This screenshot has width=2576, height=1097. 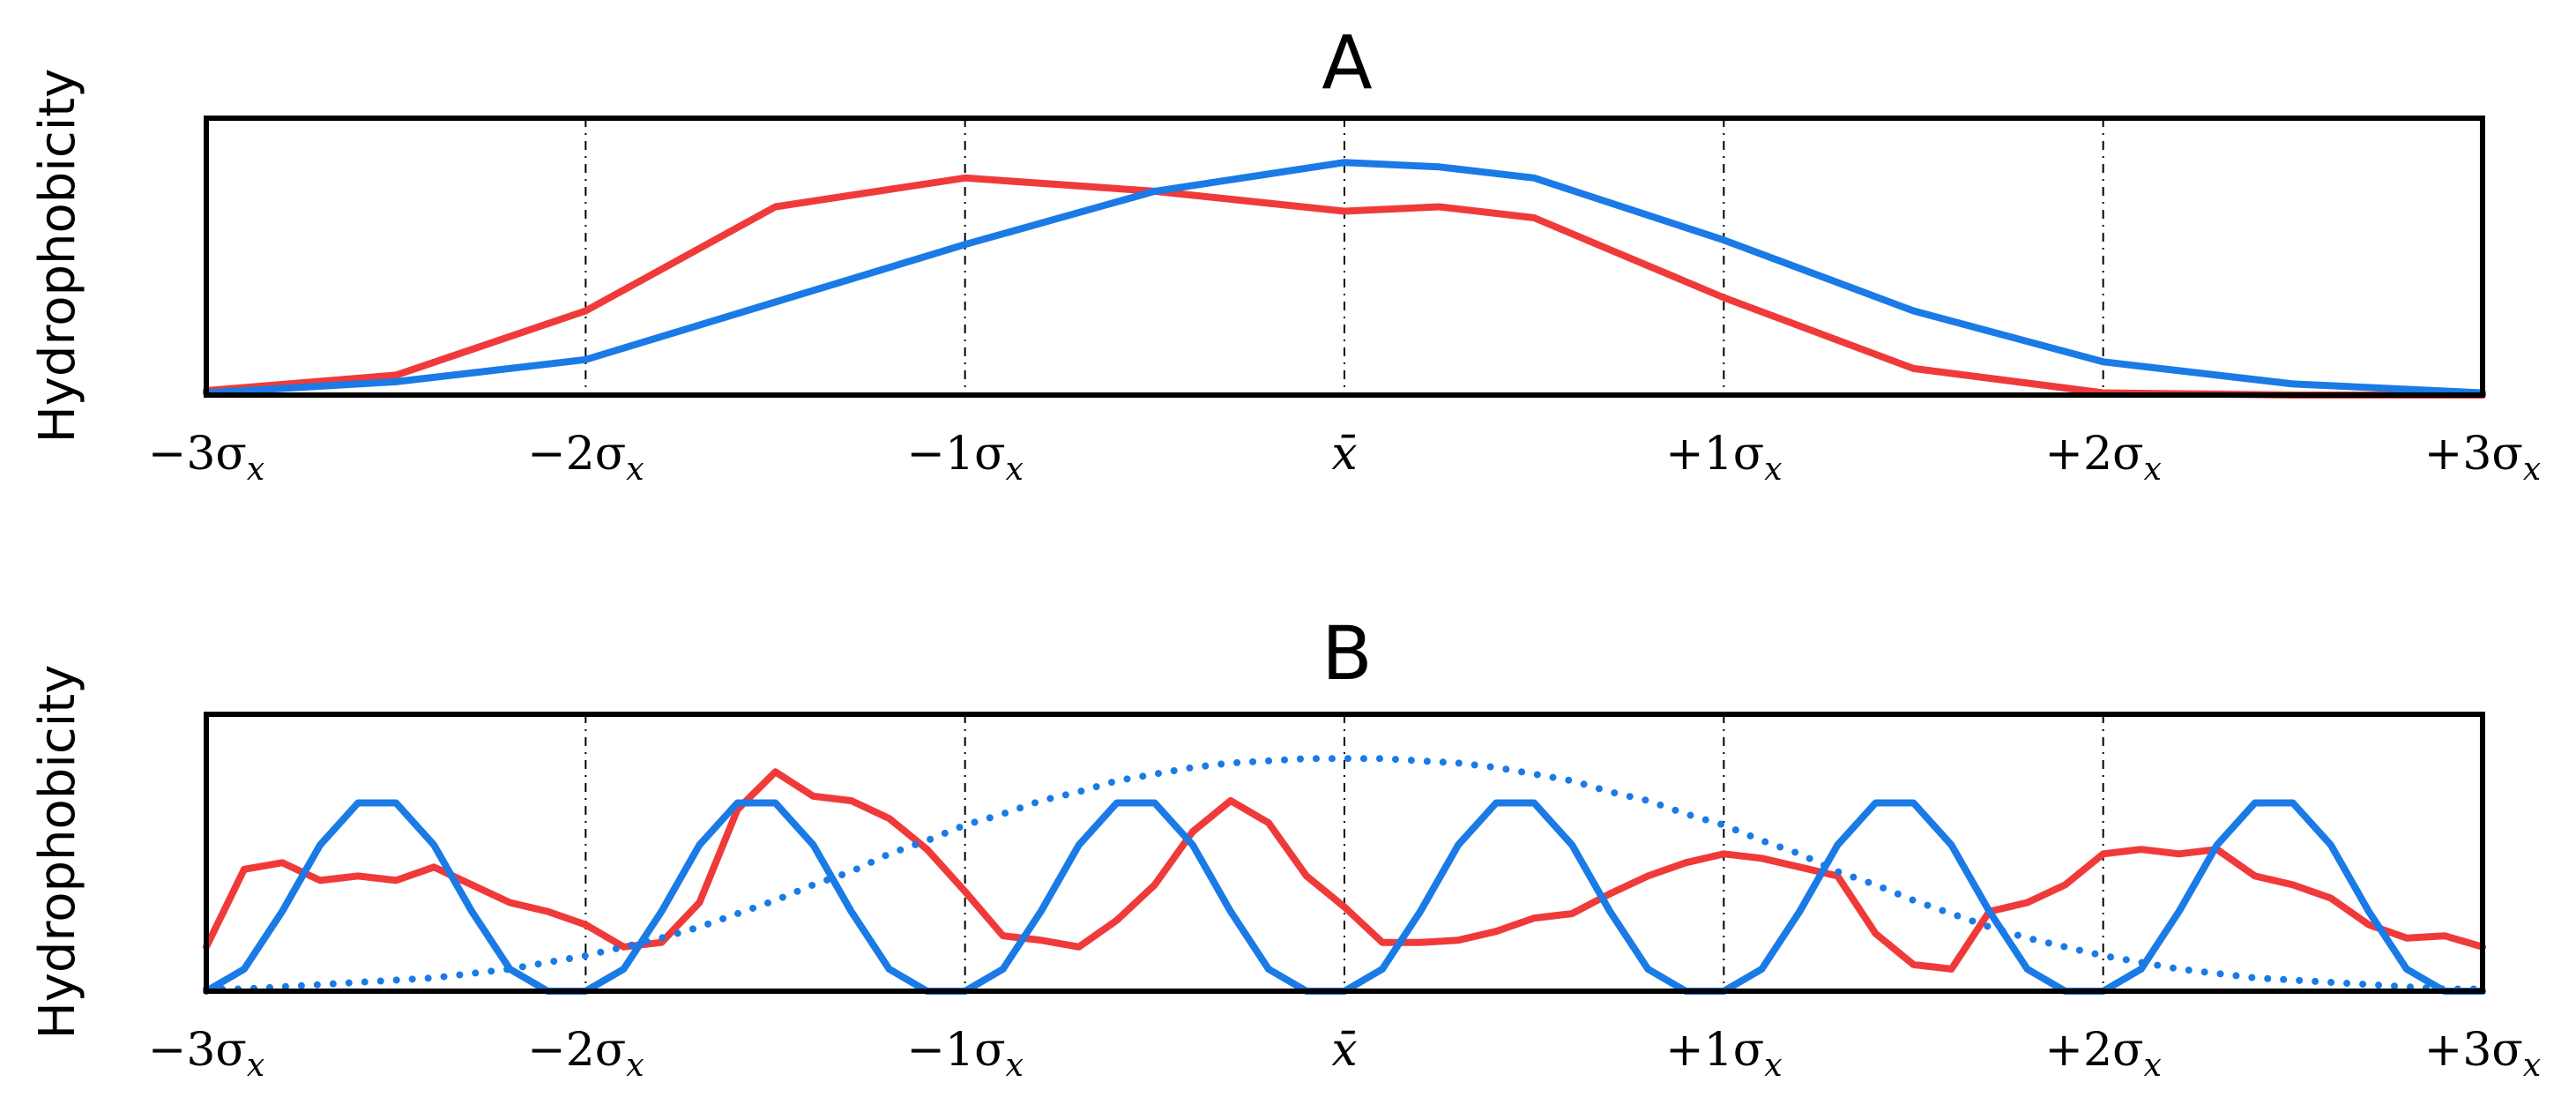 What do you see at coordinates (58, 852) in the screenshot?
I see `panel-b-y-axis-label: Hydrophobicity` at bounding box center [58, 852].